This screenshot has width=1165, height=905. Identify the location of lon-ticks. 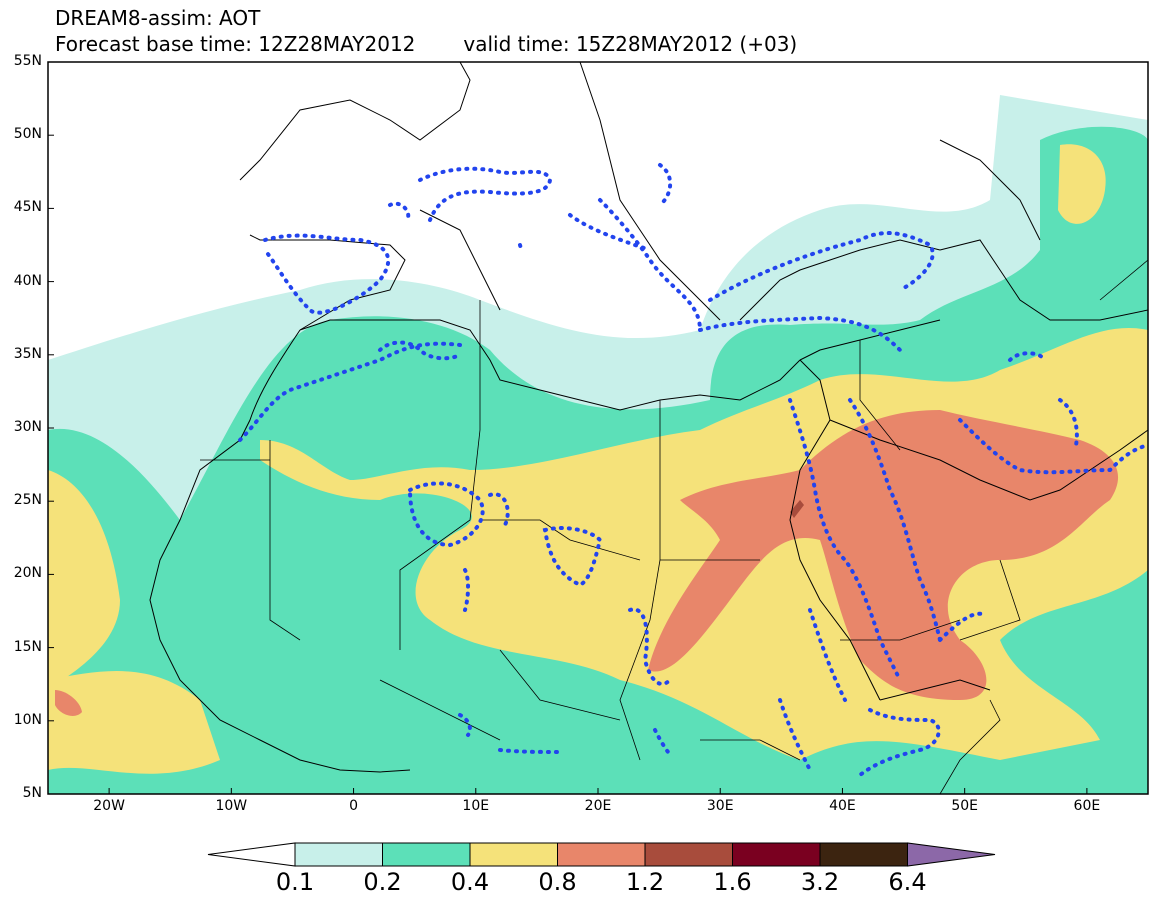
(598, 791).